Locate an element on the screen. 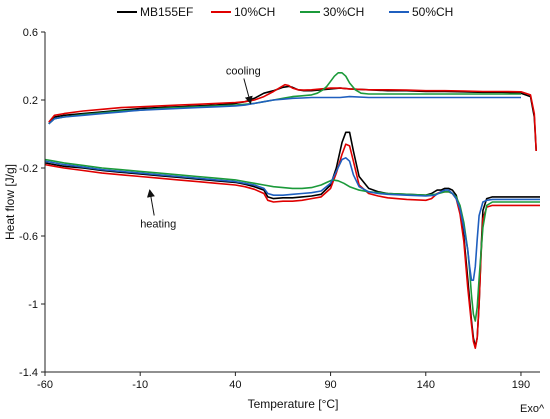  legend: MB155EF 10%CH 30%CH 50%CH is located at coordinates (285, 12).